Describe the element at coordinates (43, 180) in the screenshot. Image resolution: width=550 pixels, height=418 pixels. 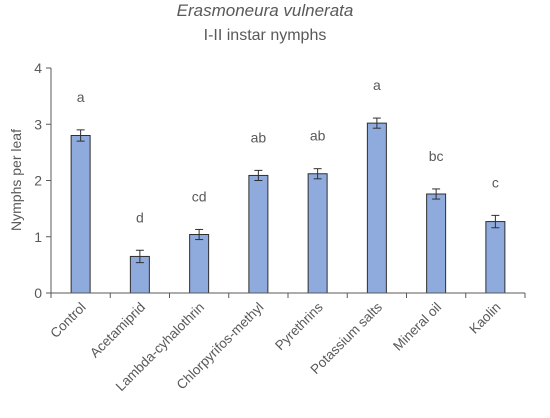
I see `y-axis: 0 1 2 3 4` at that location.